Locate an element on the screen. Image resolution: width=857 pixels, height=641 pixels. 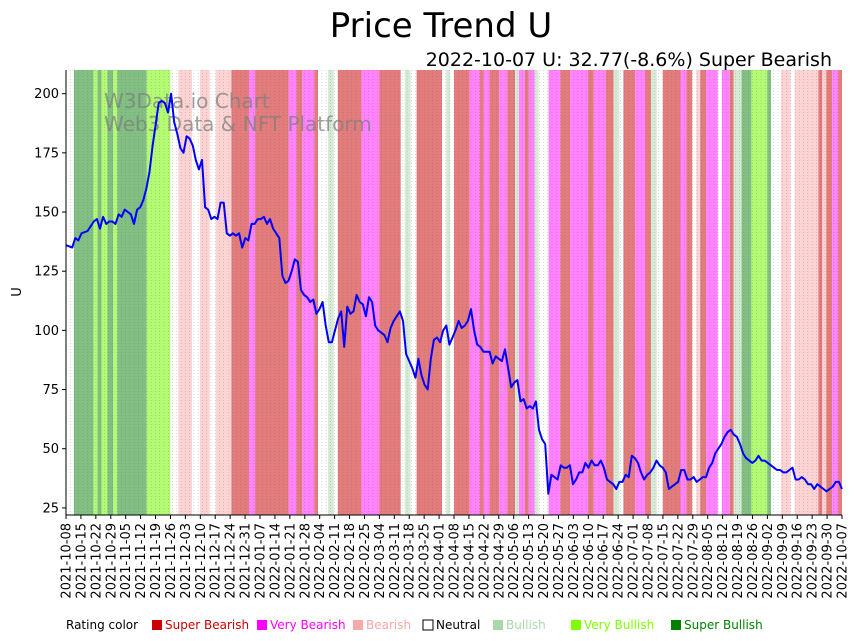
x-tick-label: 2022-03-25 is located at coordinates (425, 561).